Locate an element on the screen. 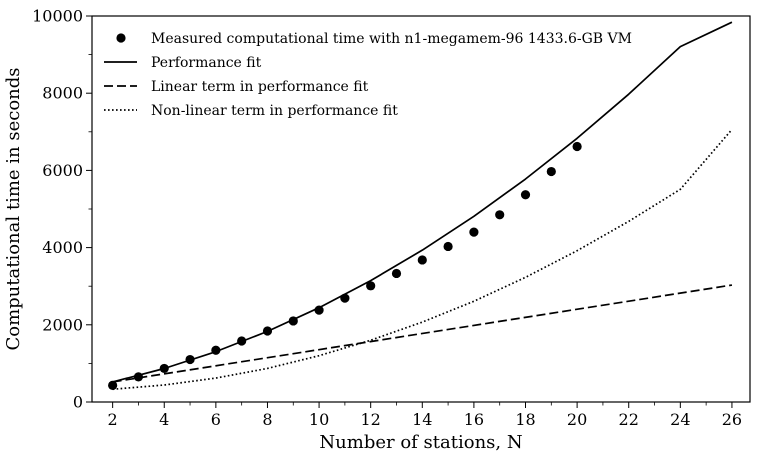 This screenshot has height=462, width=763. x-tick-label: 18 is located at coordinates (525, 419).